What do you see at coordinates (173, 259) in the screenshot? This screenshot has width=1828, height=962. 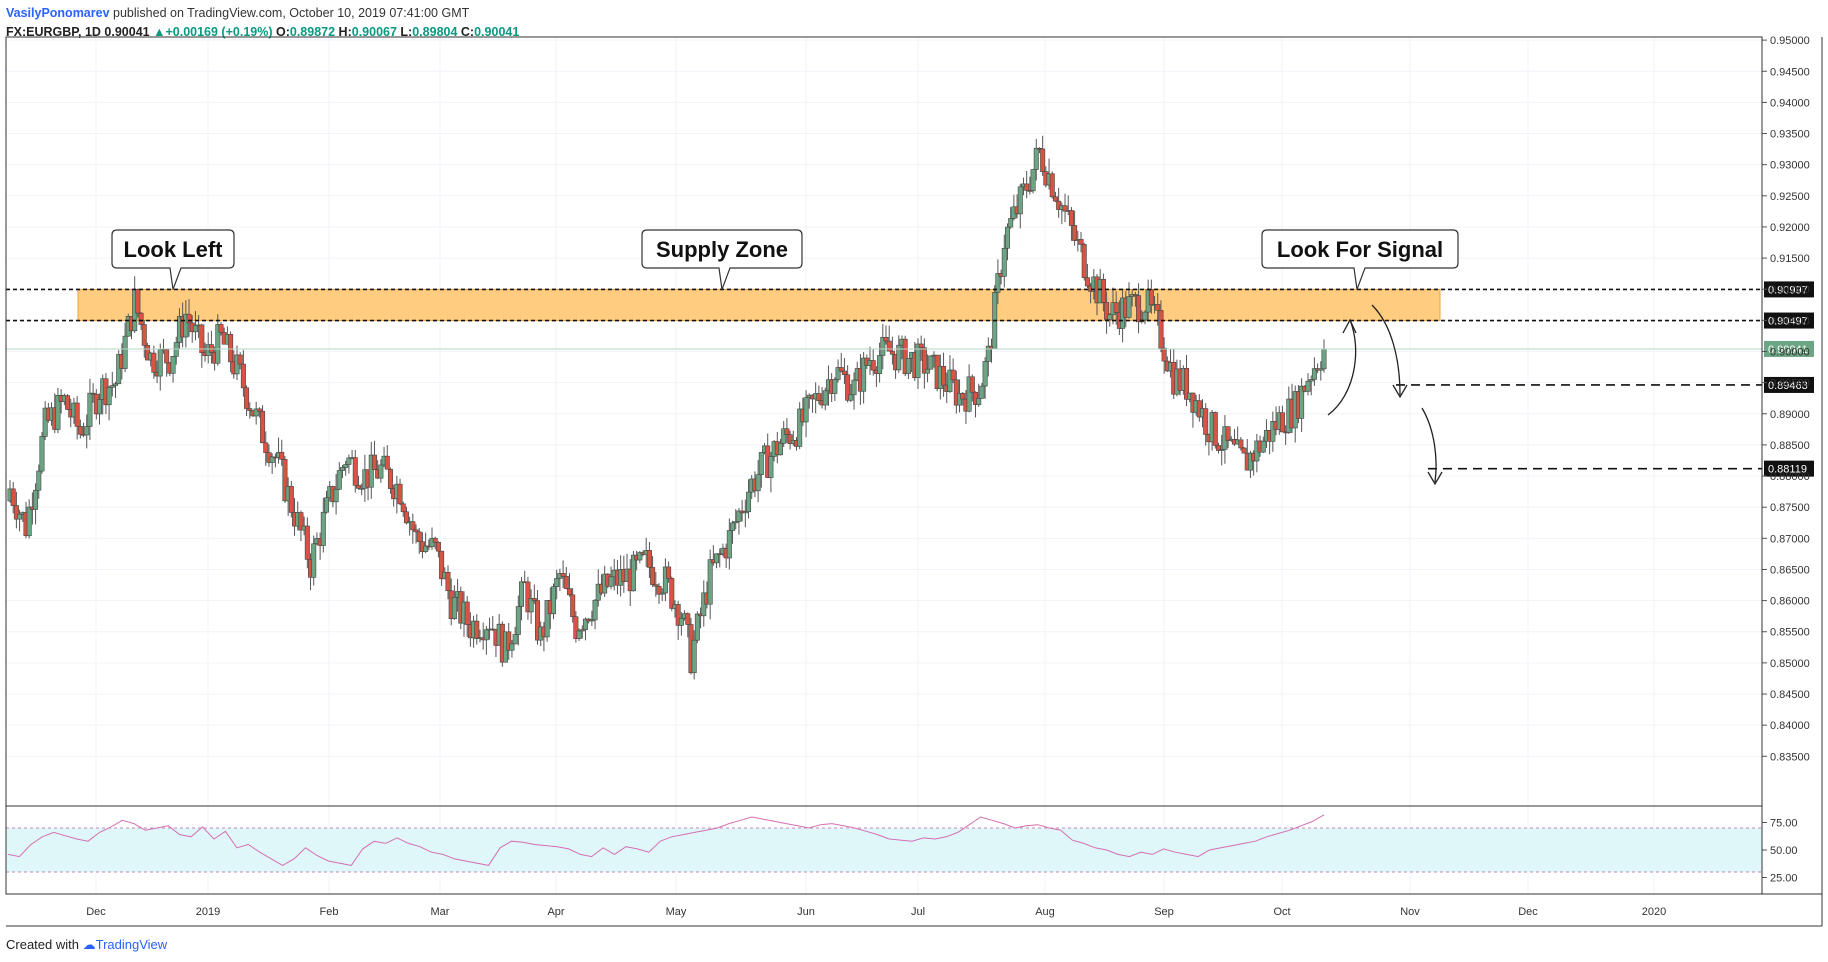 I see `callout-box` at bounding box center [173, 259].